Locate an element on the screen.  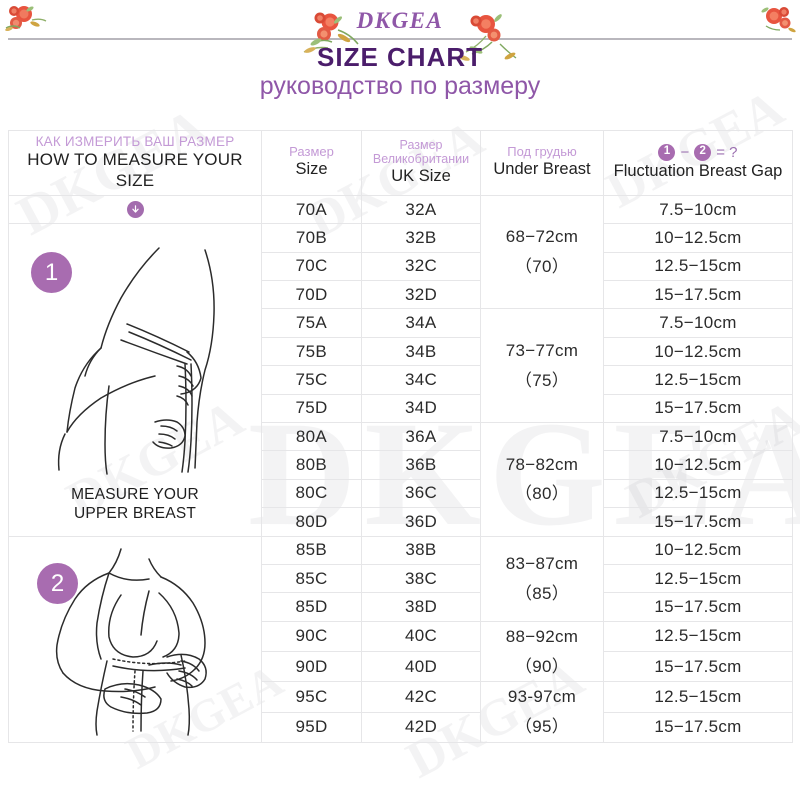
cell-uk-size: 32D is located at coordinates (421, 295).